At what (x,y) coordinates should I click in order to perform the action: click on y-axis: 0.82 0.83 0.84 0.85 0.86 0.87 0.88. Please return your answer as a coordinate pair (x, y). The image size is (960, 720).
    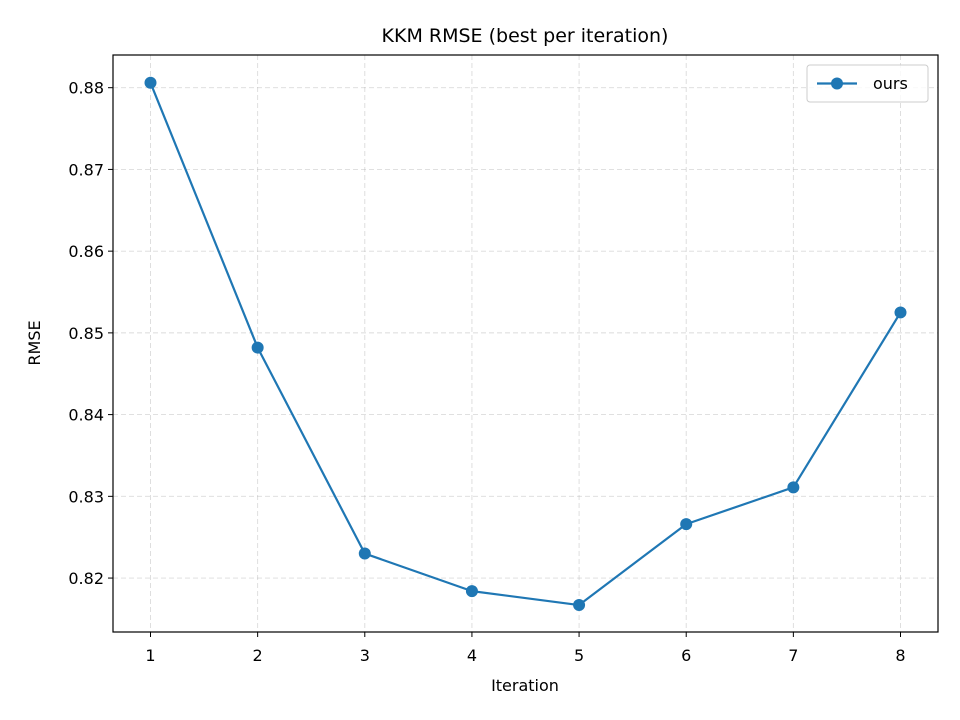
    Looking at the image, I should click on (90, 333).